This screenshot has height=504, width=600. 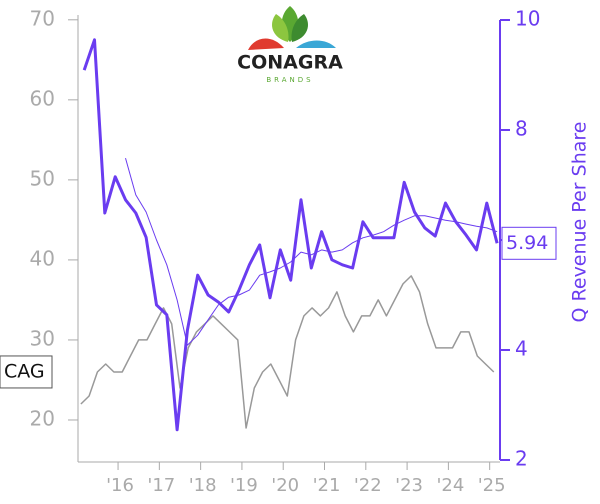 I want to click on x-tick-label: '24, so click(x=450, y=485).